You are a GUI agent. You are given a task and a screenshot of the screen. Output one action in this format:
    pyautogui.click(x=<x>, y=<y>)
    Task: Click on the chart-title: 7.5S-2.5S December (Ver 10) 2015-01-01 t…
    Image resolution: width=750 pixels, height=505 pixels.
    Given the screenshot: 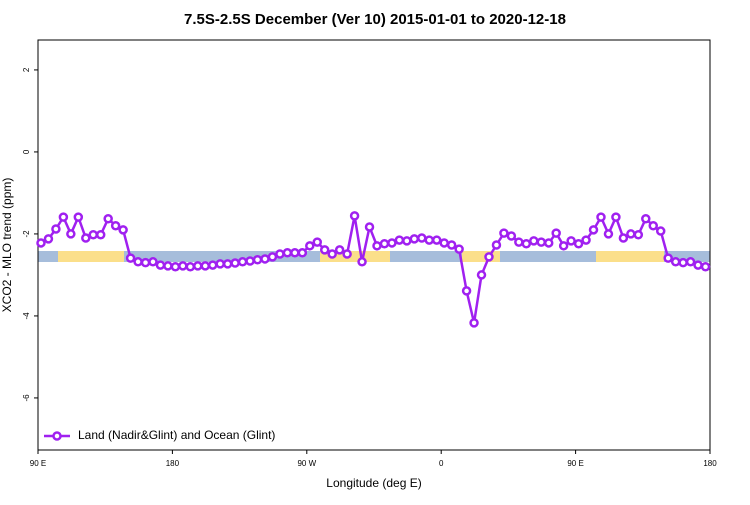 What is the action you would take?
    pyautogui.click(x=375, y=19)
    